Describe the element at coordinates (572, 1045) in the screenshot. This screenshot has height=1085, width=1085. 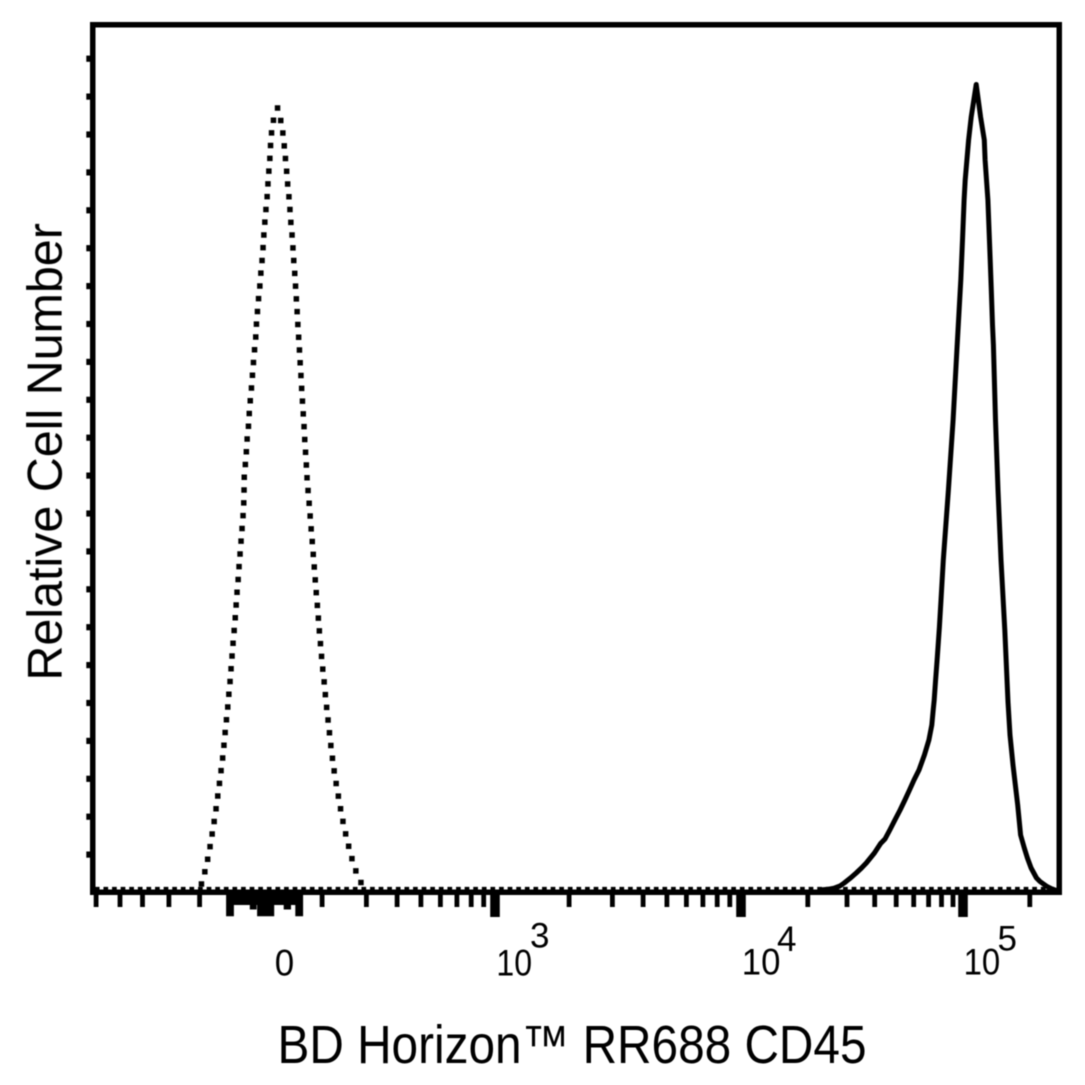
I see `svg-text: BD Horizon™ RR688 CD45` at that location.